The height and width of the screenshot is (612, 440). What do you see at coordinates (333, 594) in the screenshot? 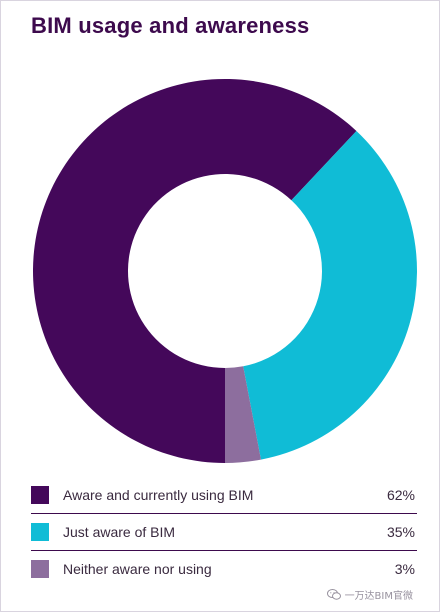
I see `wechat-icon` at bounding box center [333, 594].